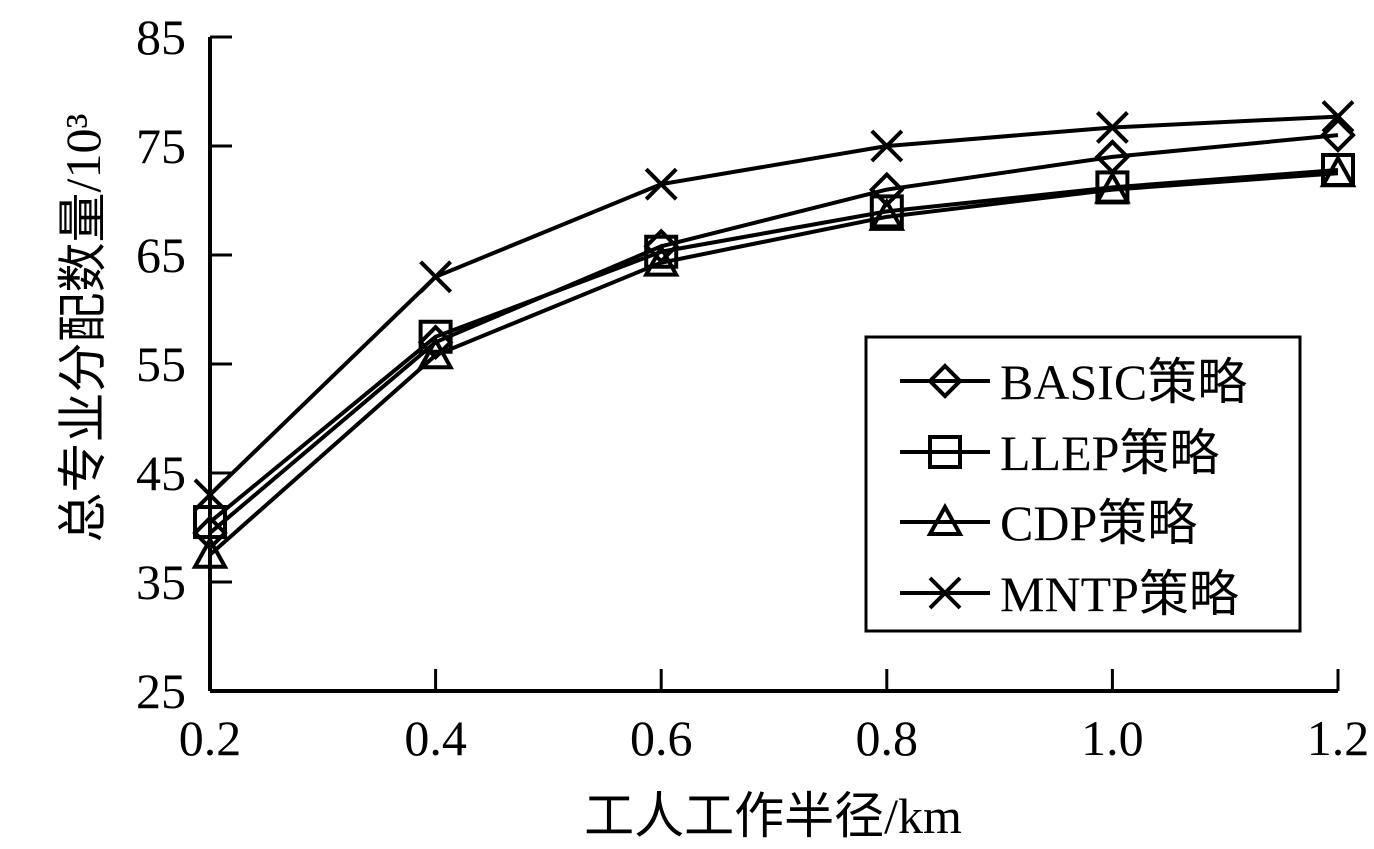 This screenshot has width=1374, height=849. I want to click on x-tick-label: 0.4, so click(435, 738).